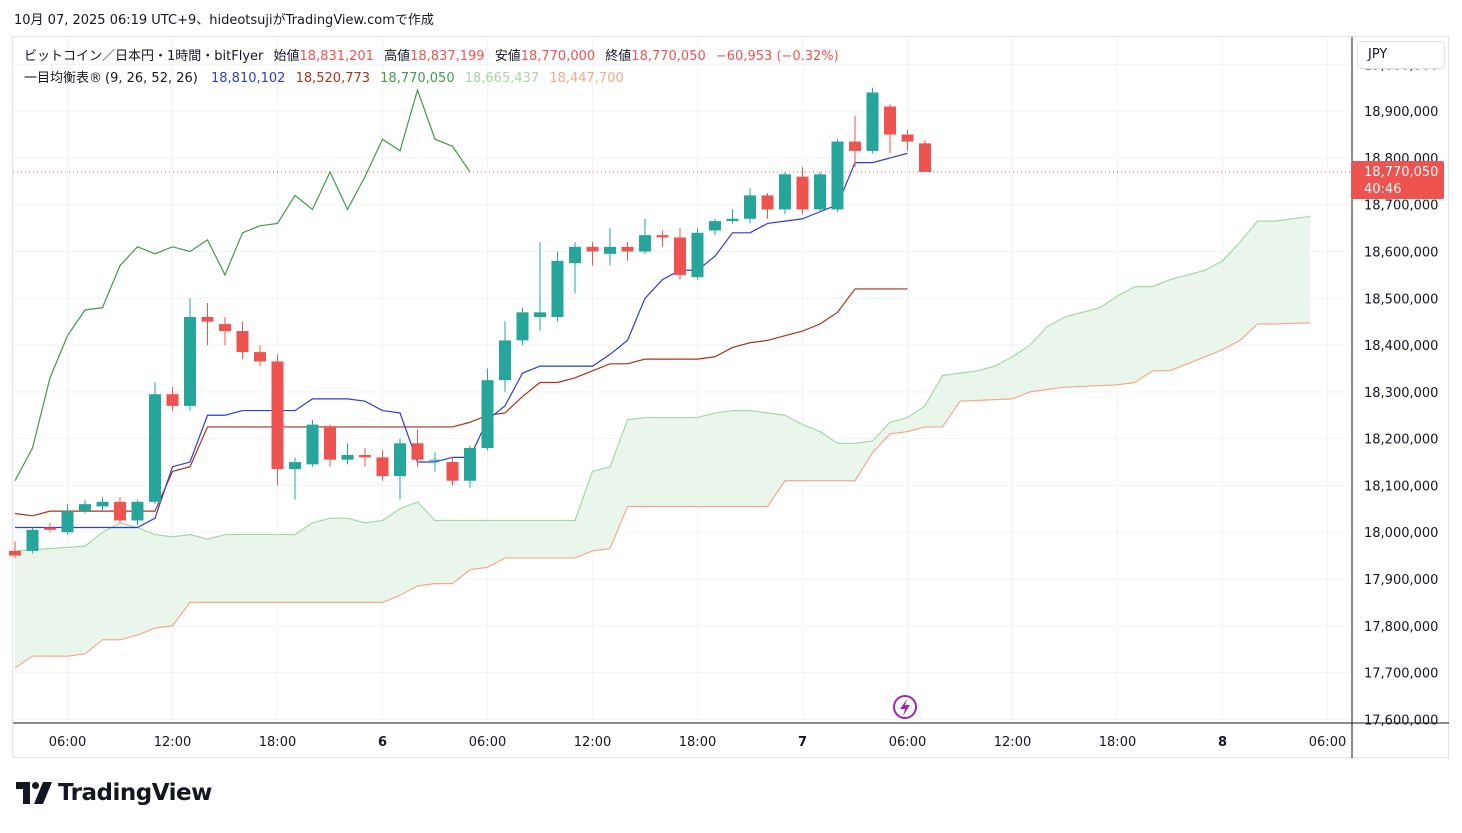  Describe the element at coordinates (172, 742) in the screenshot. I see `x-tick-label: 12:00` at that location.